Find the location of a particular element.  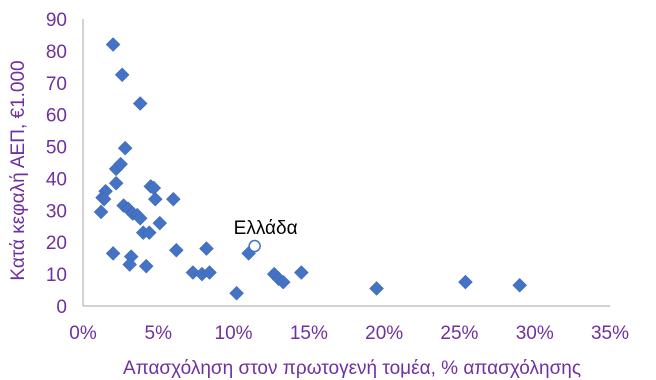

x-tick-labels: 0% 5% 10% 15% 20% 25% 30% 35% is located at coordinates (349, 333).